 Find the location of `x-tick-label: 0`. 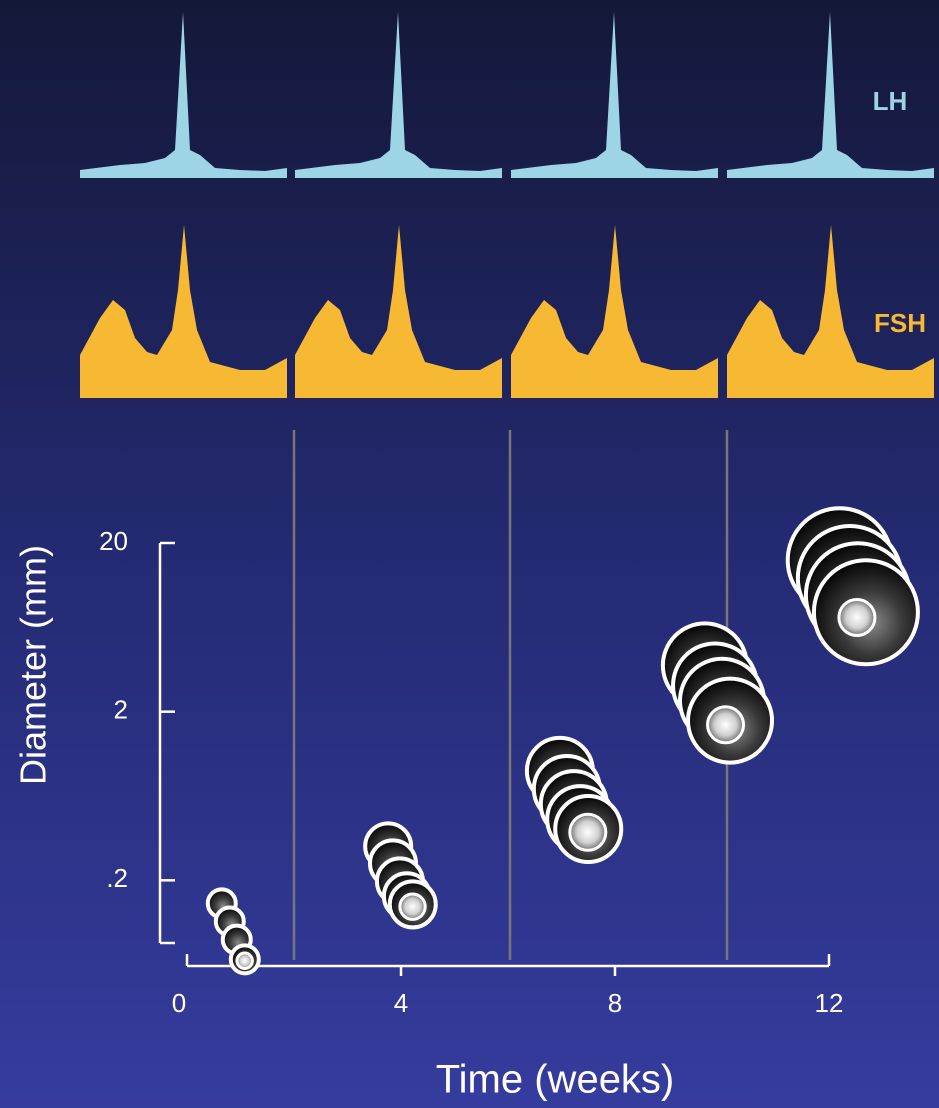

x-tick-label: 0 is located at coordinates (179, 1003).